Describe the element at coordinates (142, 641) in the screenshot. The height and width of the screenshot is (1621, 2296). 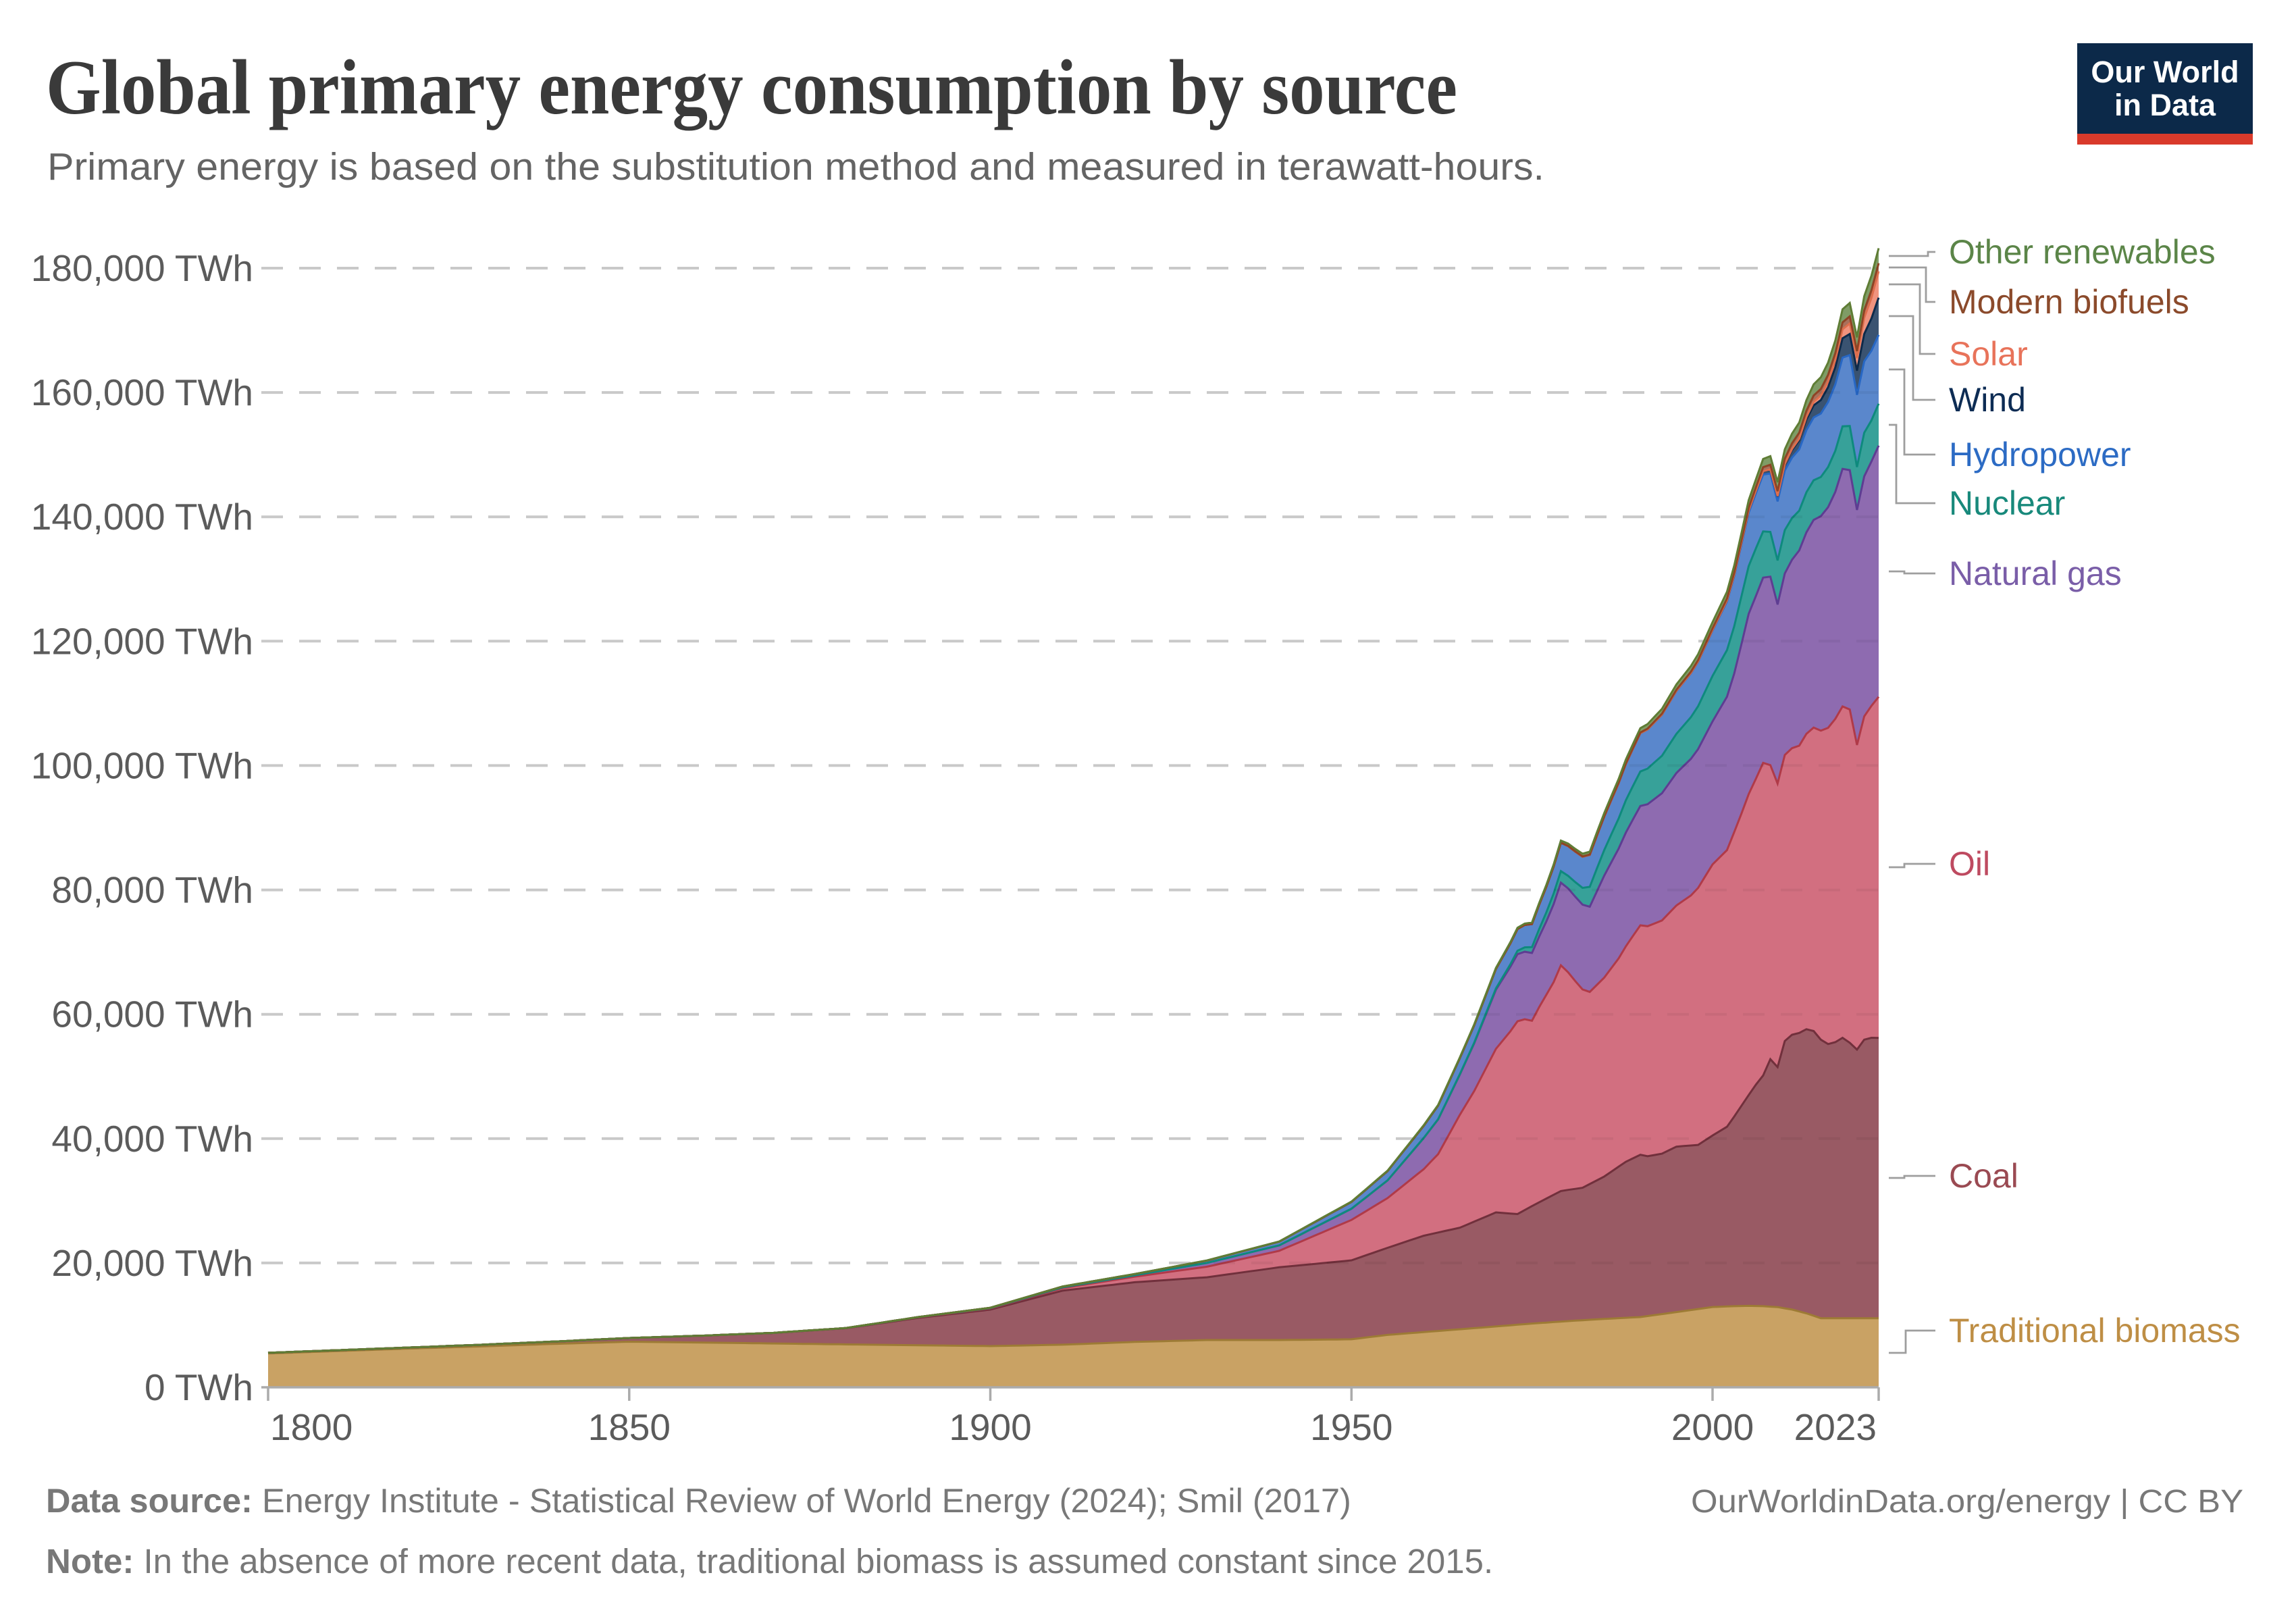
I see `svg-text: 120,000 TWh` at that location.